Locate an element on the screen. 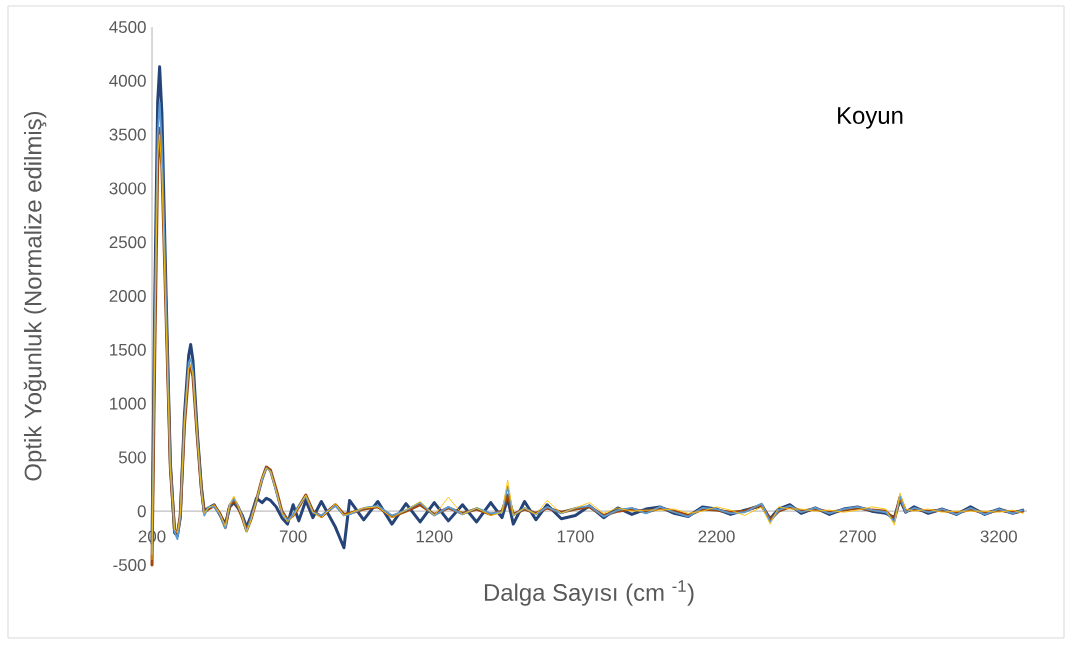 Image resolution: width=1073 pixels, height=646 pixels. x-tick-label: 2200 is located at coordinates (716, 536).